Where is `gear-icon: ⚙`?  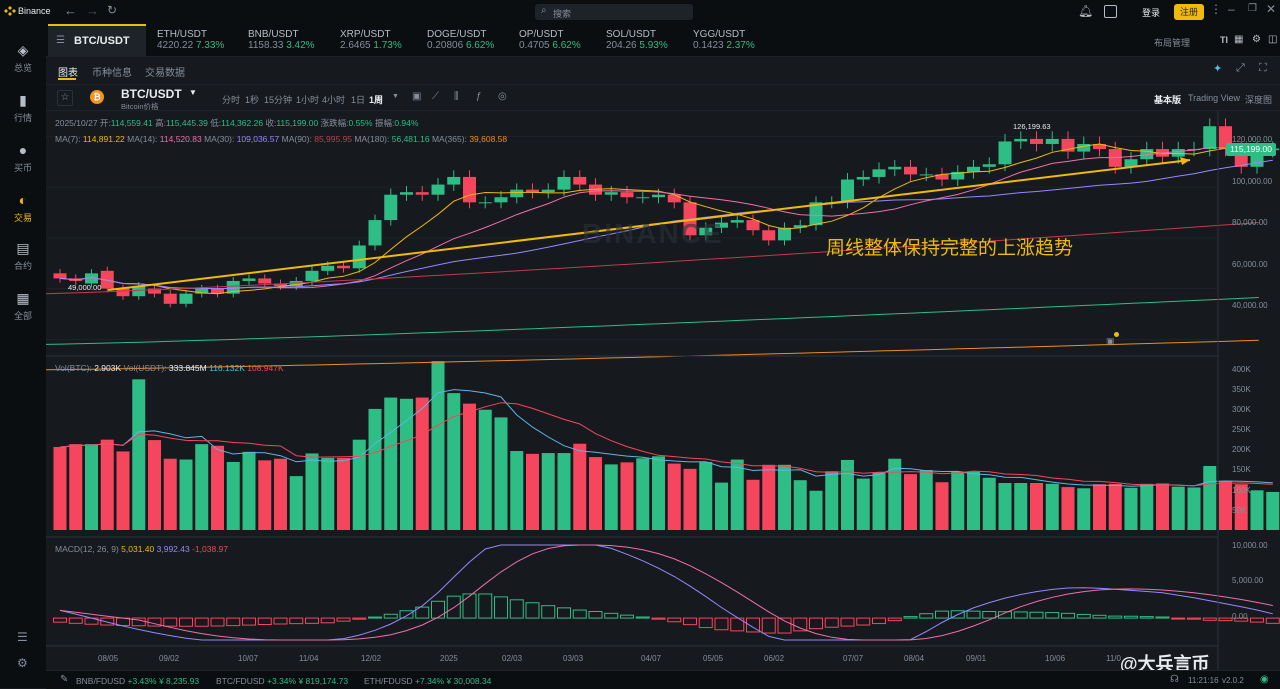
gear-icon: ⚙ is located at coordinates (1256, 39).